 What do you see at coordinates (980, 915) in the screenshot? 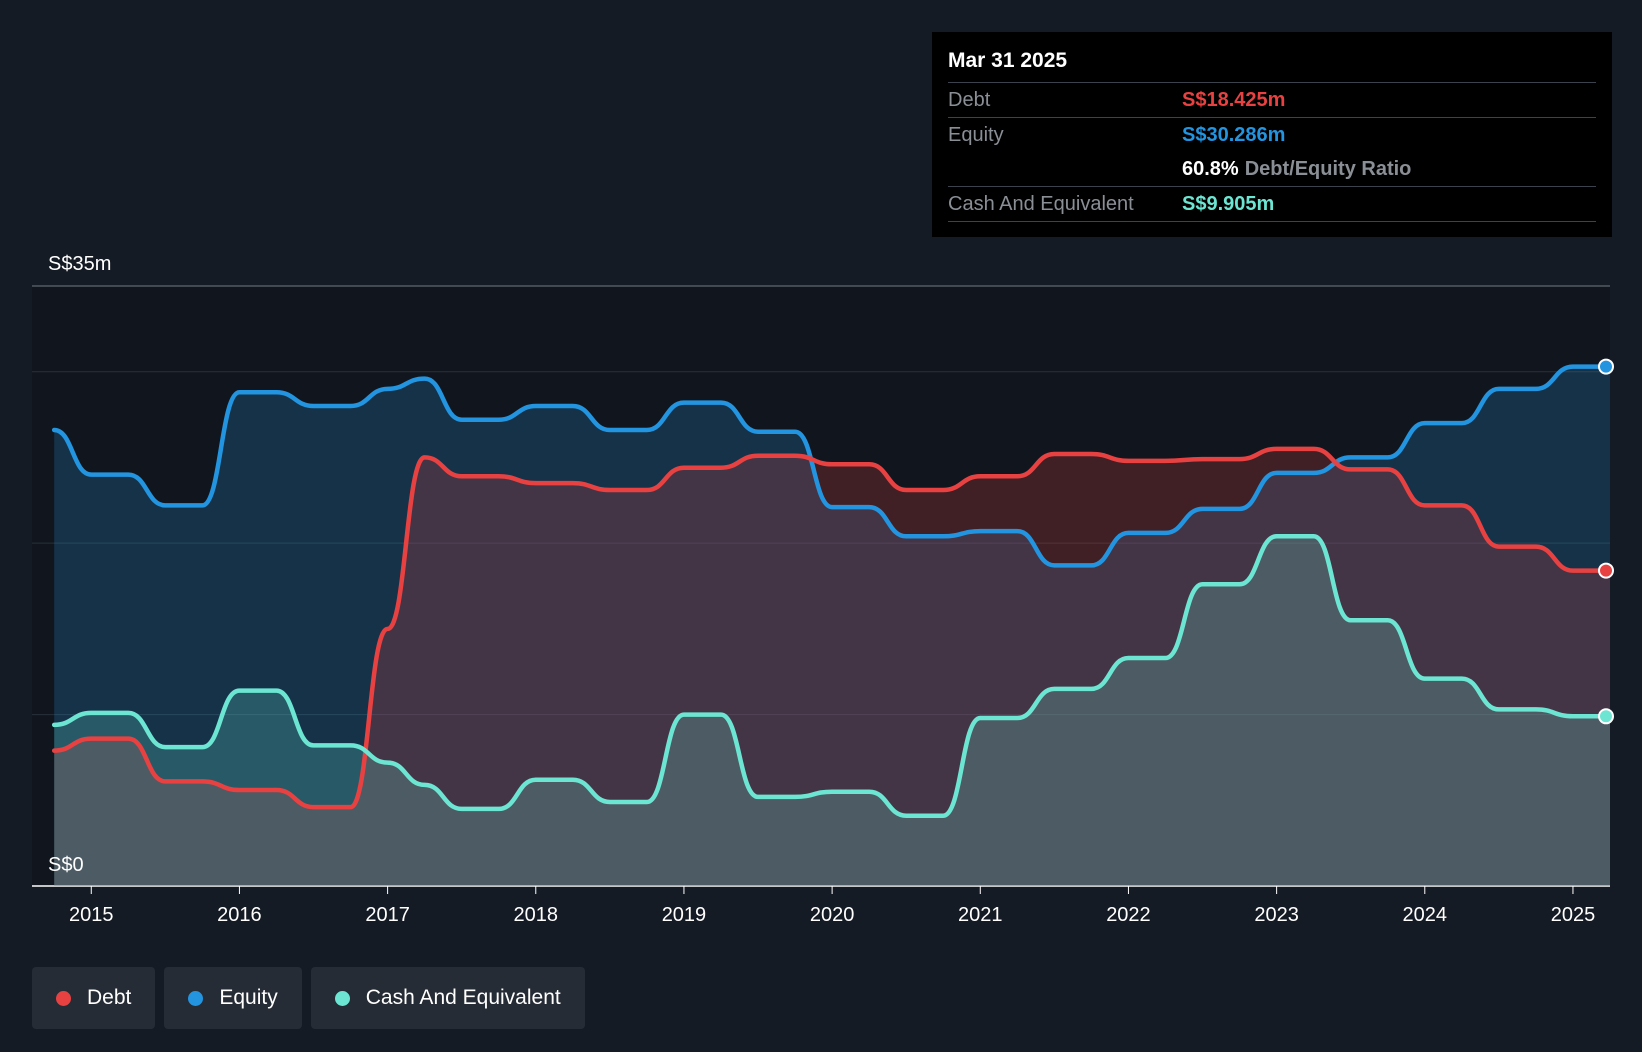
I see `x-tick-label-2021: 2021` at bounding box center [980, 915].